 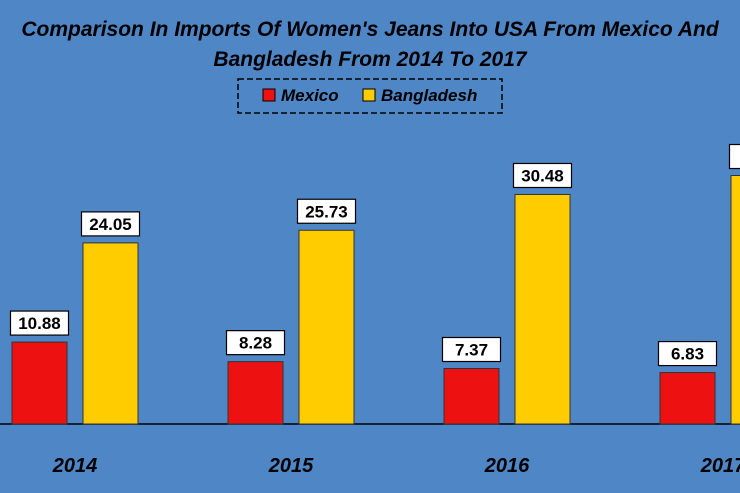 I want to click on data-label-mexico-2014: 10.88, so click(x=39, y=323).